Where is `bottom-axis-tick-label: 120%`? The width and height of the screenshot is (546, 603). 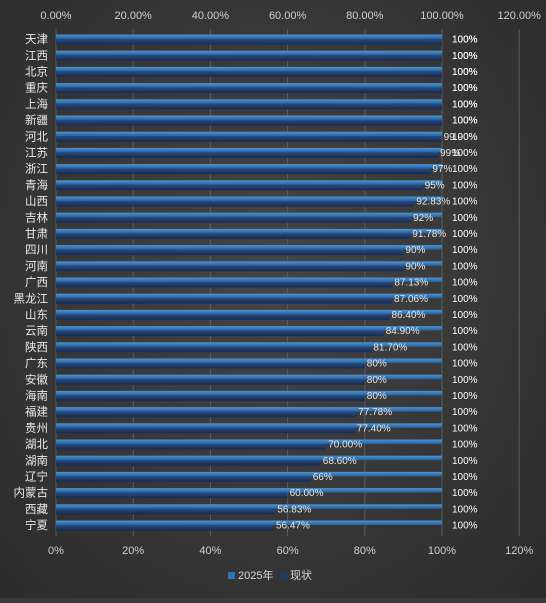 bottom-axis-tick-label: 120% is located at coordinates (519, 551).